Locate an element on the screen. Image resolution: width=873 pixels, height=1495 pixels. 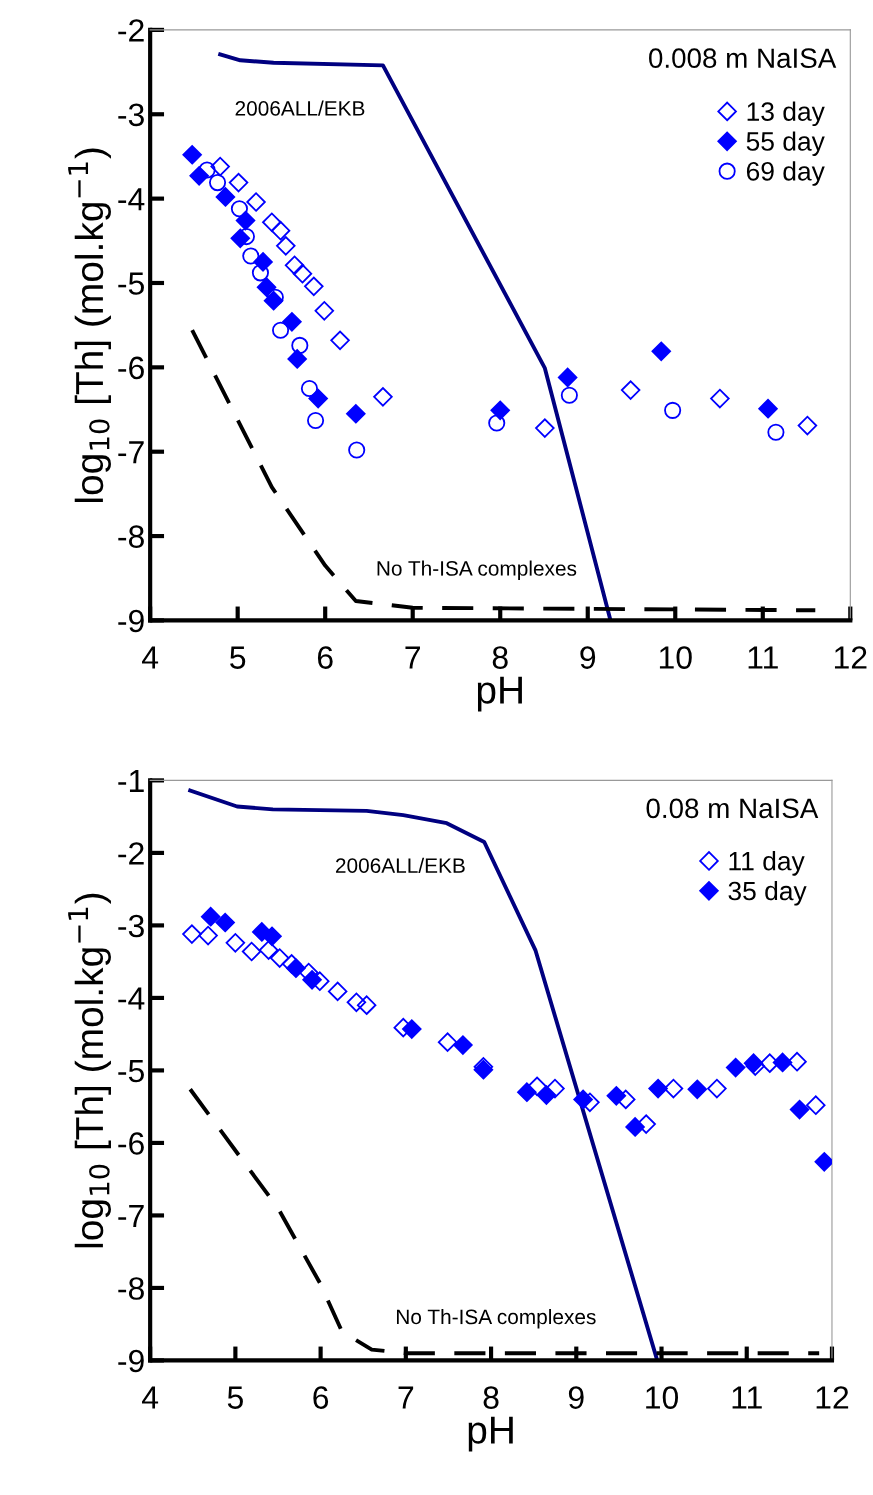
legend-label: 13 day is located at coordinates (786, 114).